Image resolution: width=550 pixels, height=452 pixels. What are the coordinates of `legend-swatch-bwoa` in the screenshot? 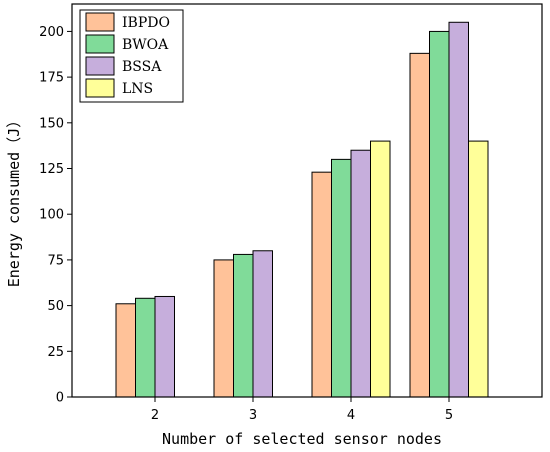 It's located at (100, 44).